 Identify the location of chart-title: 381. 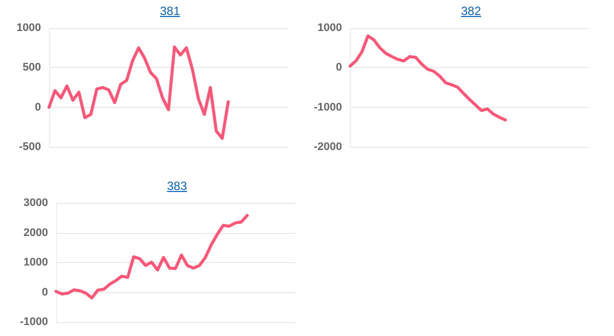
(170, 11).